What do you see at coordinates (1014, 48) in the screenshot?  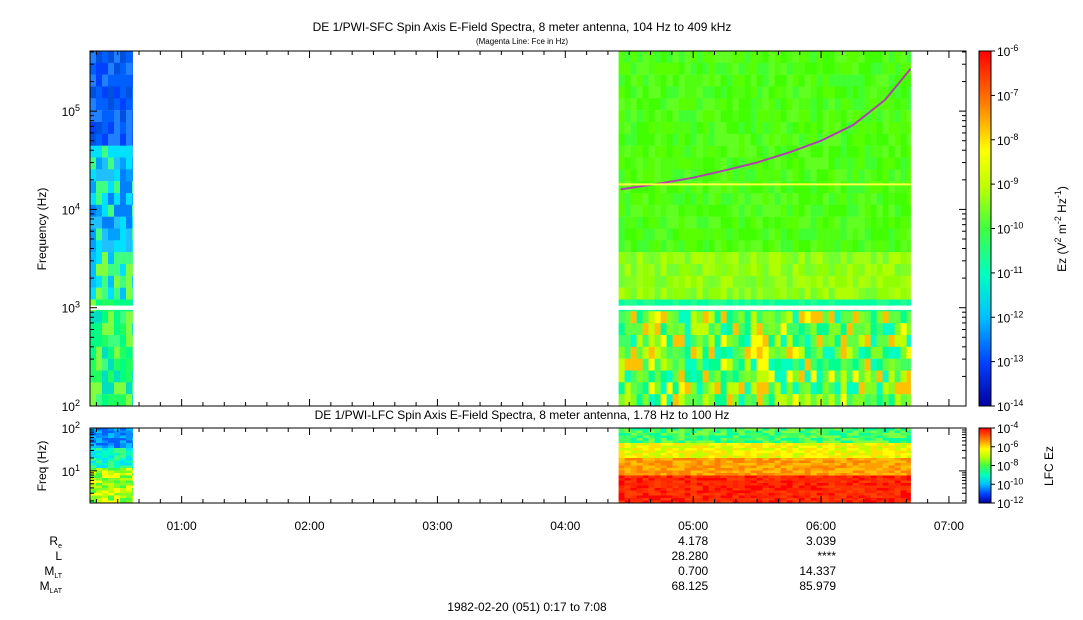 I see `sfc-cb-exp: -6` at bounding box center [1014, 48].